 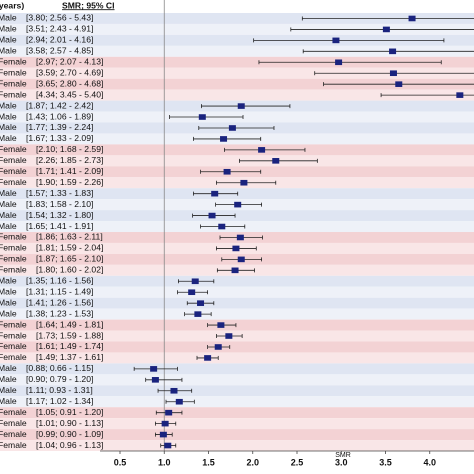 I want to click on row-interval: [1.87; 1.65 - 2.10], so click(x=69, y=259).